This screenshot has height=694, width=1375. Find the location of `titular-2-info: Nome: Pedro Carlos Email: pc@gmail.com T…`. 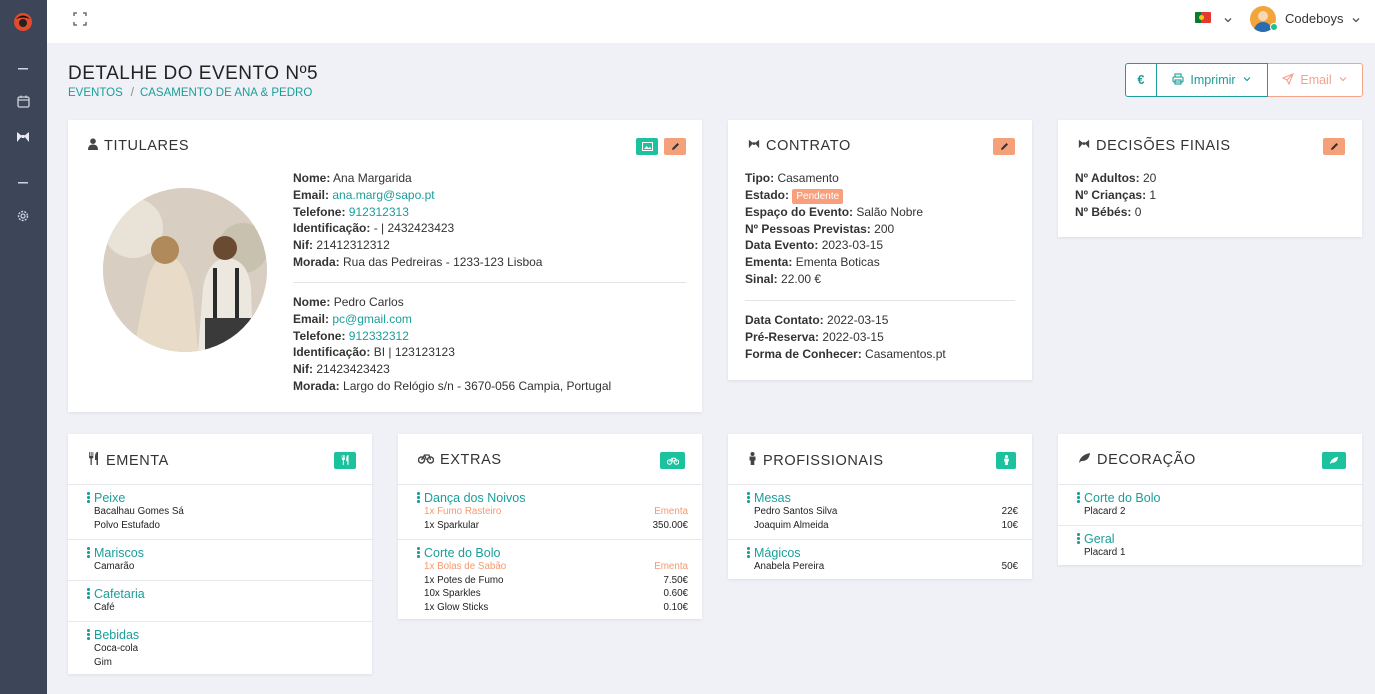

titular-2-info: Nome: Pedro Carlos Email: pc@gmail.com T… is located at coordinates (452, 344).